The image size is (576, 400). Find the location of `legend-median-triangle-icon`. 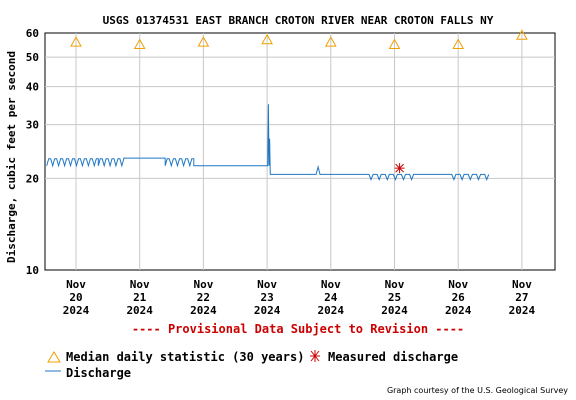

legend-median-triangle-icon is located at coordinates (54, 357).